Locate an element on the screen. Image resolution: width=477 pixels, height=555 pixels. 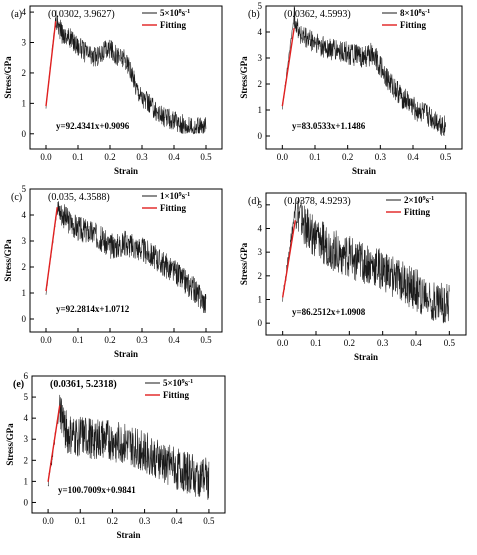
legend-label-data: 5×109s-1 is located at coordinates (178, 383).